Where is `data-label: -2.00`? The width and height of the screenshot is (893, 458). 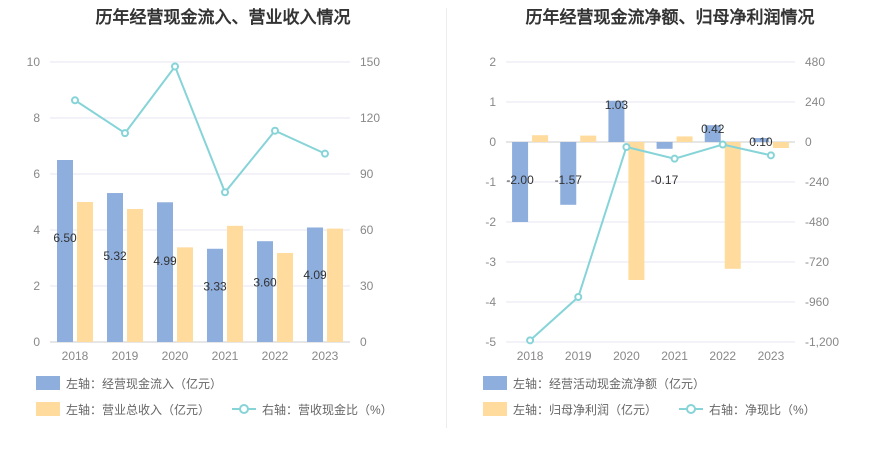 data-label: -2.00 is located at coordinates (520, 180).